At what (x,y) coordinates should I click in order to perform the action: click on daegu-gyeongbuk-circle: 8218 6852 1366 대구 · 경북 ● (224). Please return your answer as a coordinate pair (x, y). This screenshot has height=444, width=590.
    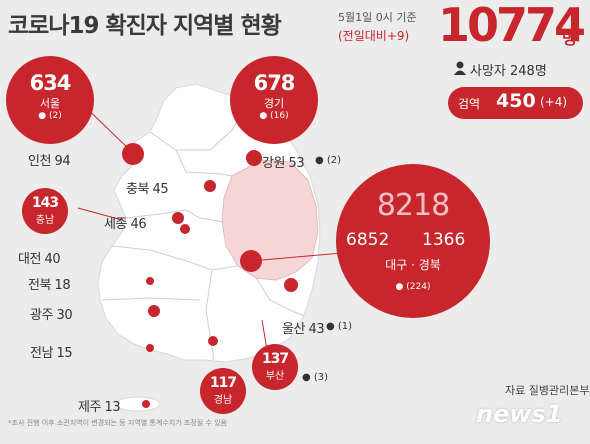
    Looking at the image, I should click on (413, 241).